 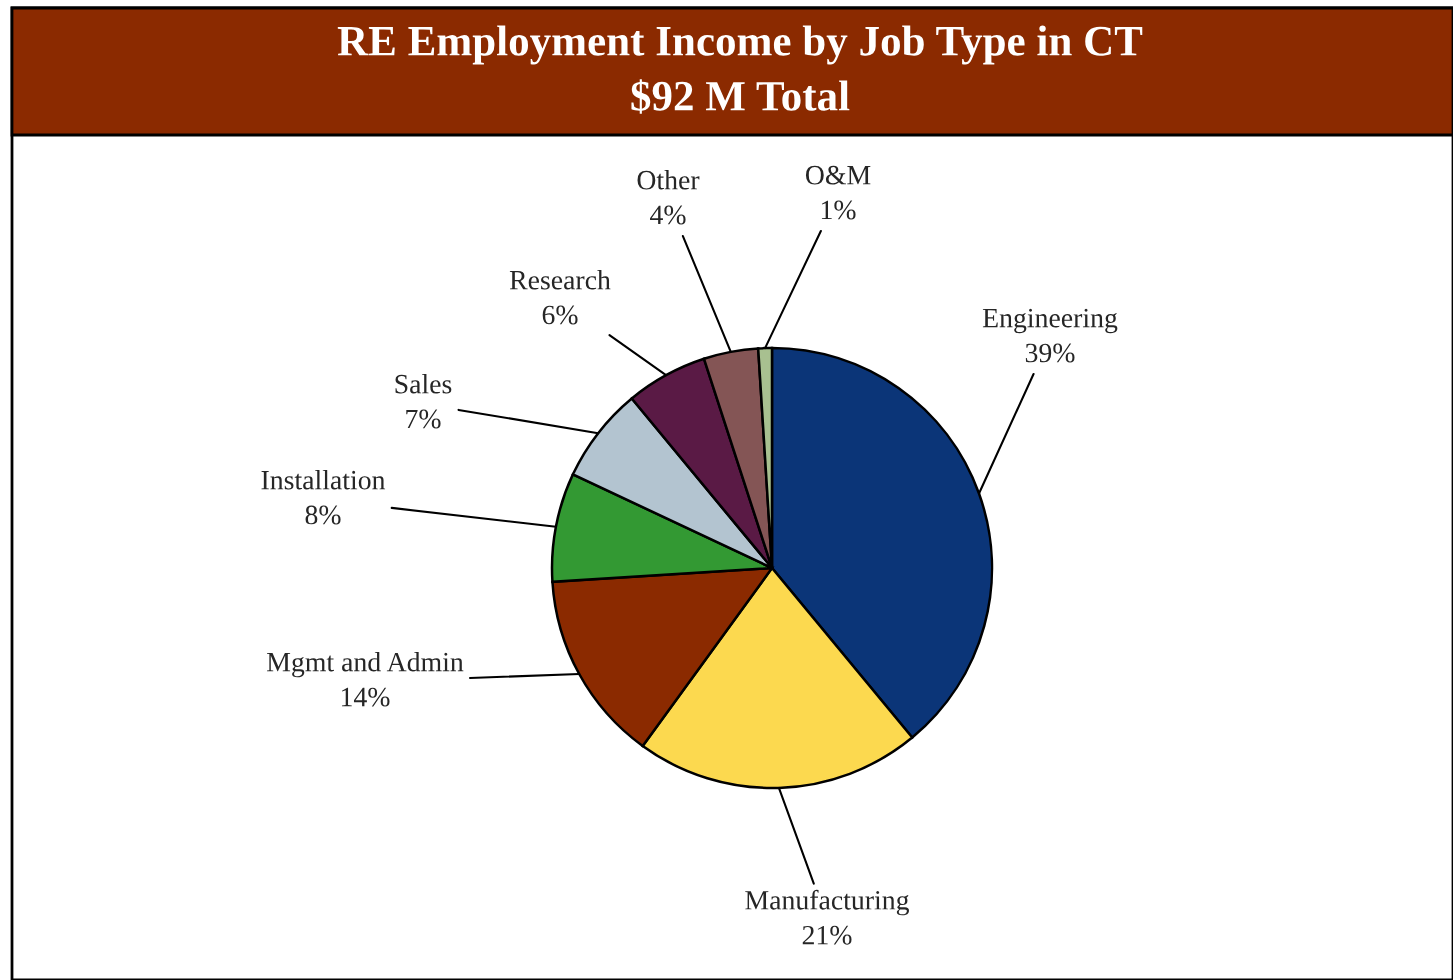 I want to click on chart-title: RE Employment Income by Job Type in CT, so click(x=740, y=45).